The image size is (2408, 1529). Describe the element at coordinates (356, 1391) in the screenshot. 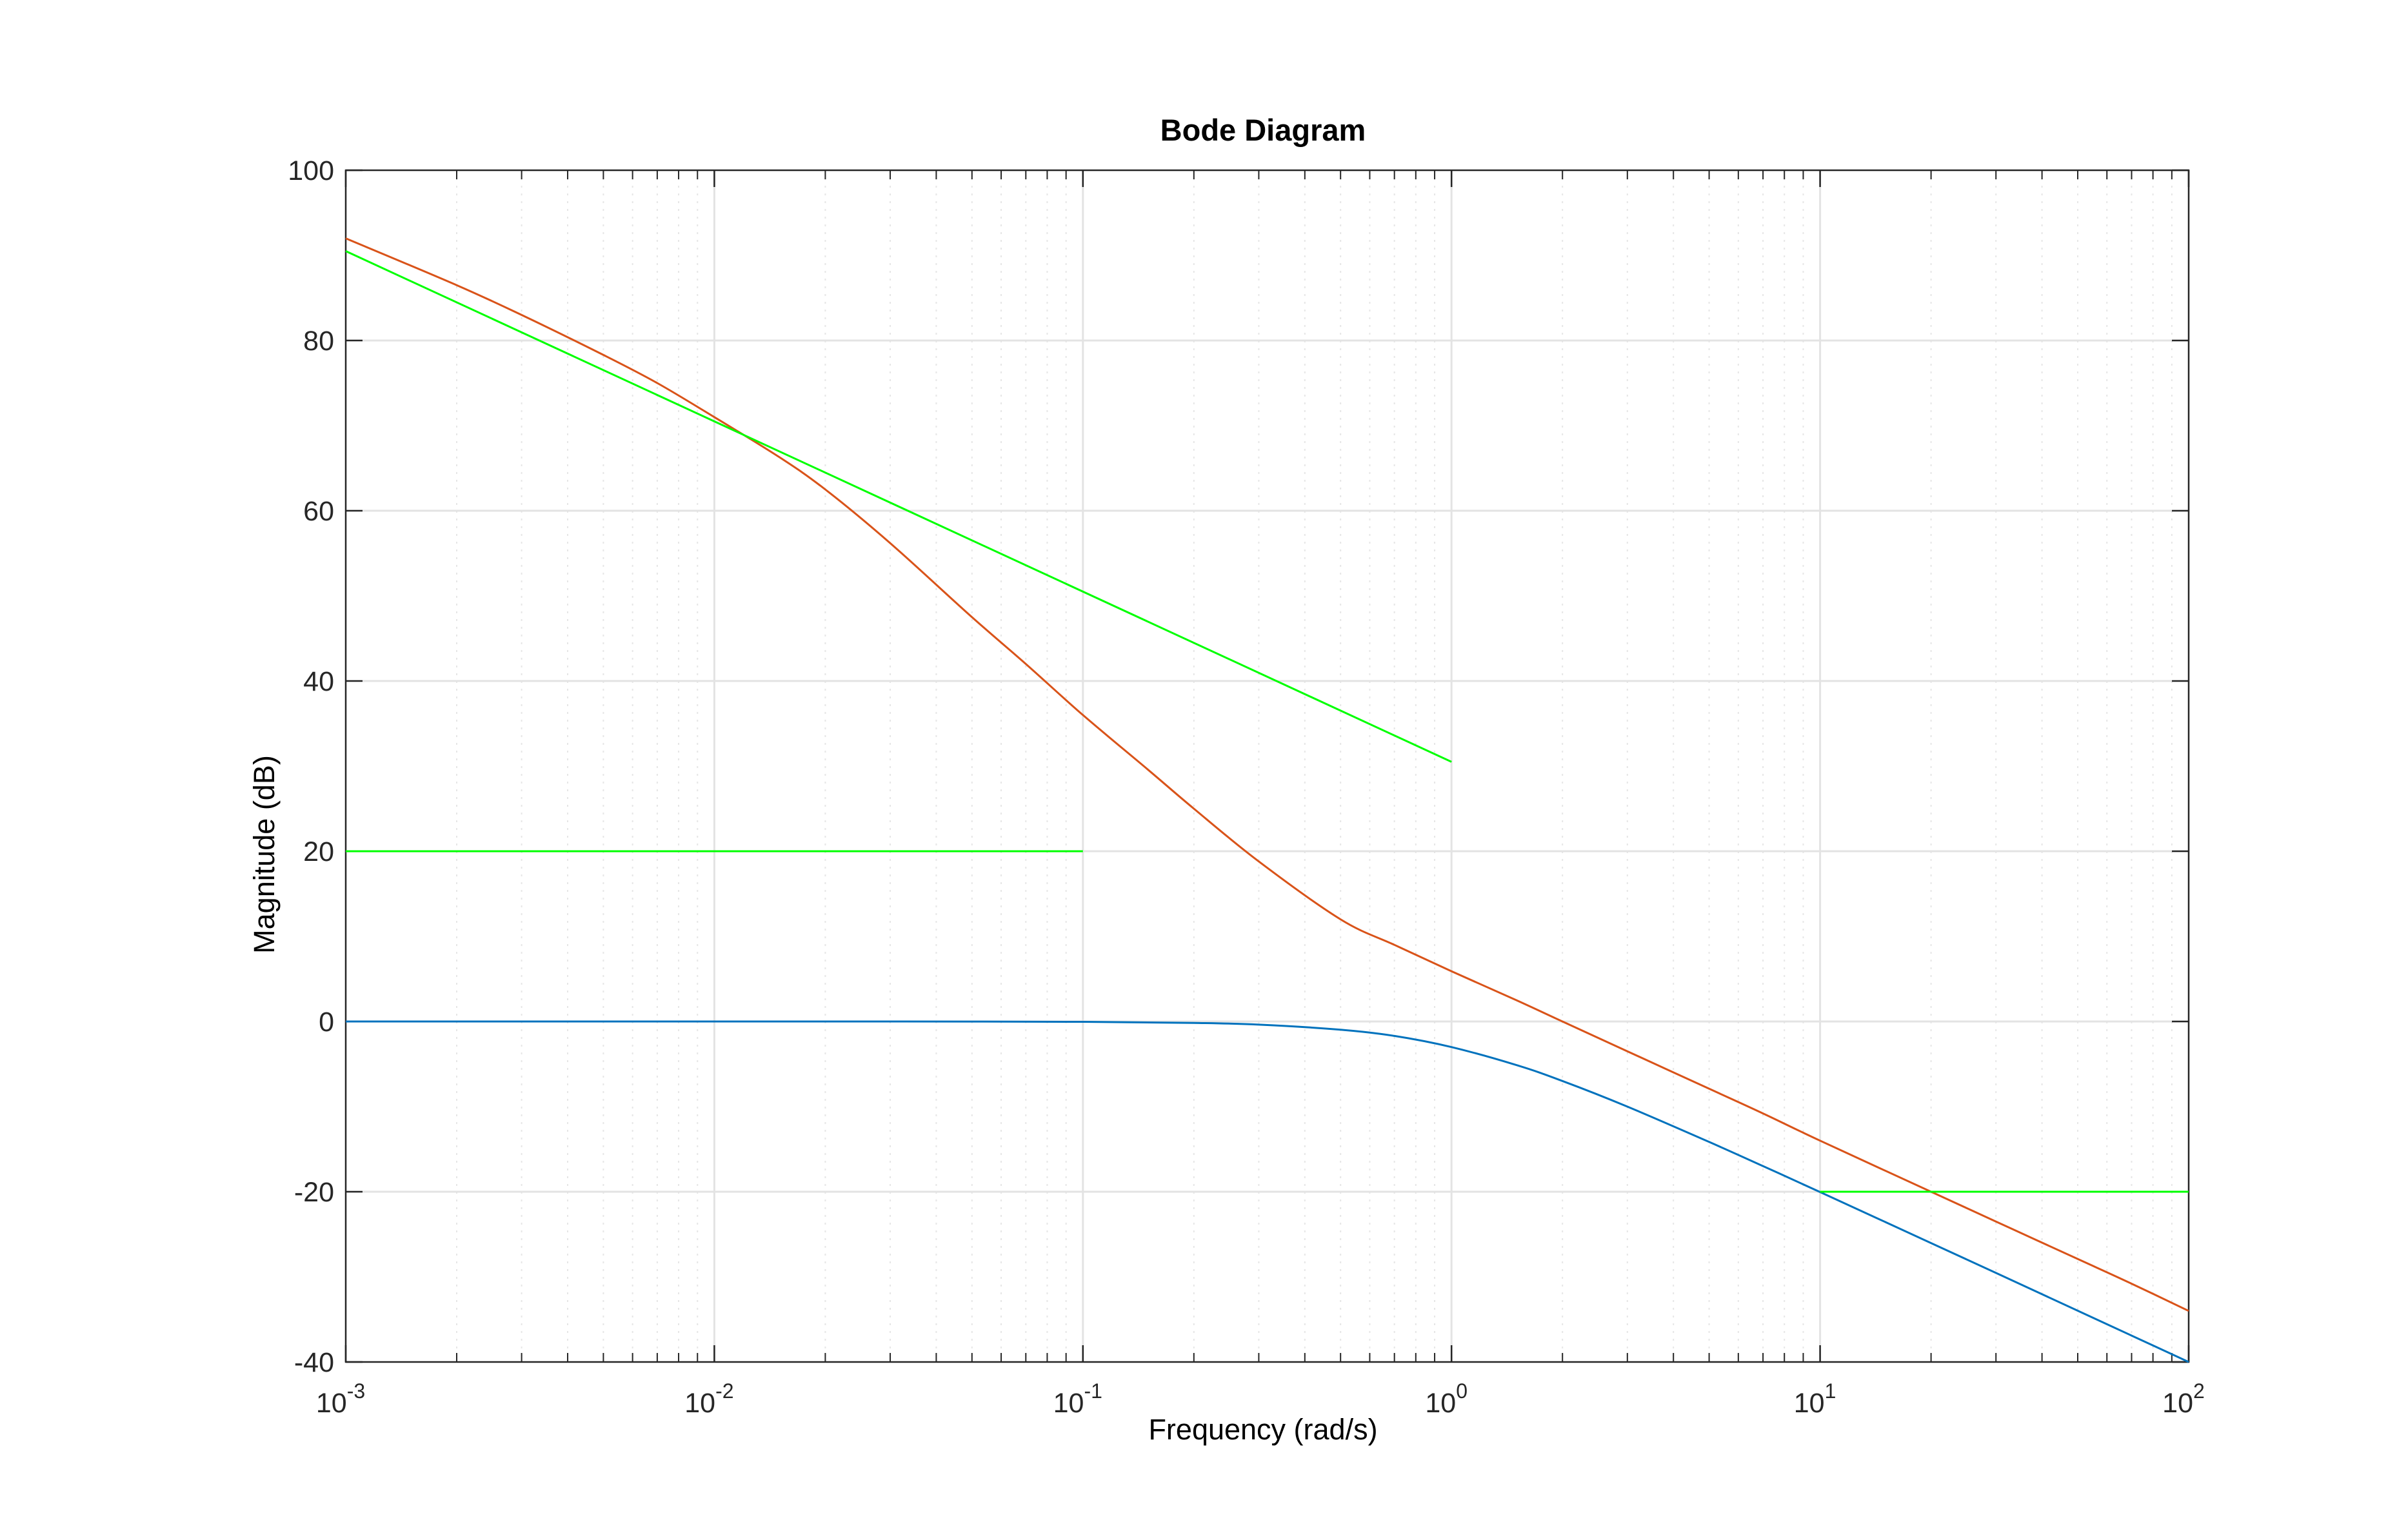

I see `x-tick-label-exponent: -3` at that location.